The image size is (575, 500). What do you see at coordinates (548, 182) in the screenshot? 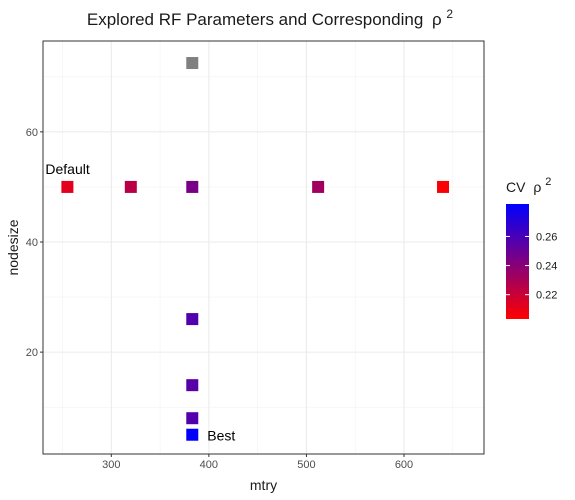
I see `legend-title-superscript: 2` at bounding box center [548, 182].